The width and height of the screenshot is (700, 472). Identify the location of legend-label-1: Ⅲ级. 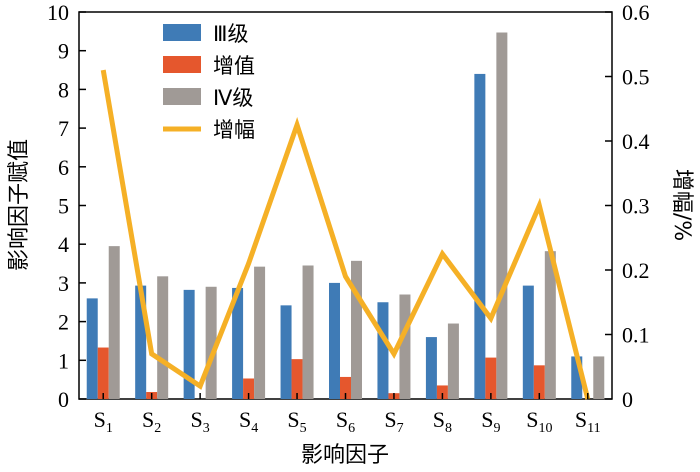
(230, 34).